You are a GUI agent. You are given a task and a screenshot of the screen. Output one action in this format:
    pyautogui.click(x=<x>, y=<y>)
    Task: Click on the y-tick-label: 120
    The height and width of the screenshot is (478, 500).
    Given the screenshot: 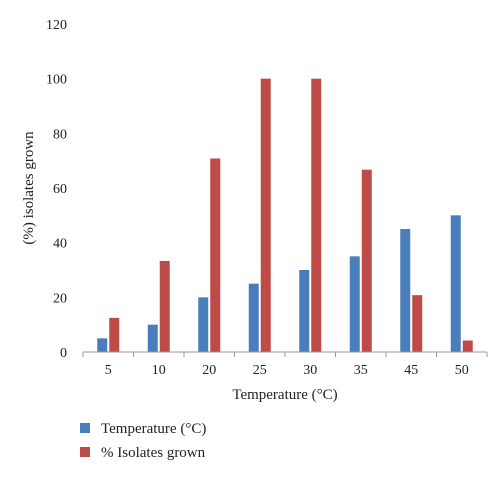 What is the action you would take?
    pyautogui.click(x=56, y=25)
    